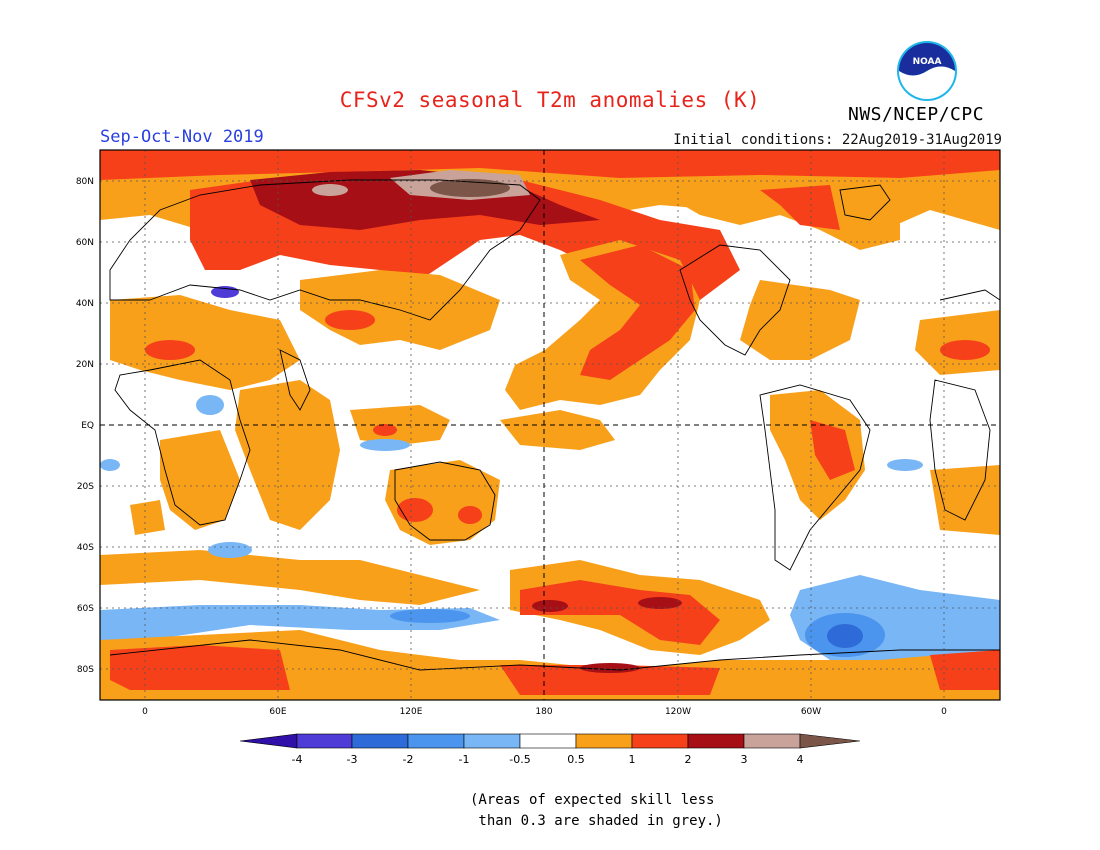  Describe the element at coordinates (744, 759) in the screenshot. I see `legend-tick: 3` at that location.